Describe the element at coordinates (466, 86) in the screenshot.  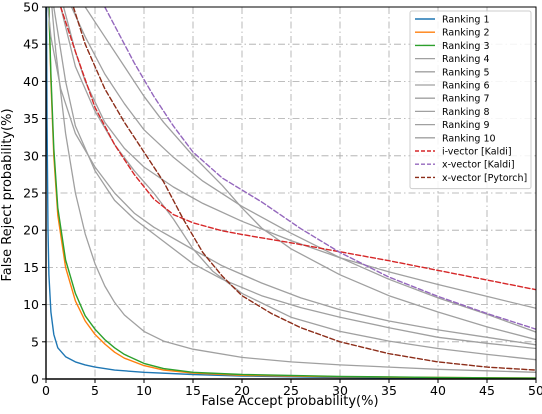
I see `legend-label: Ranking 6` at that location.